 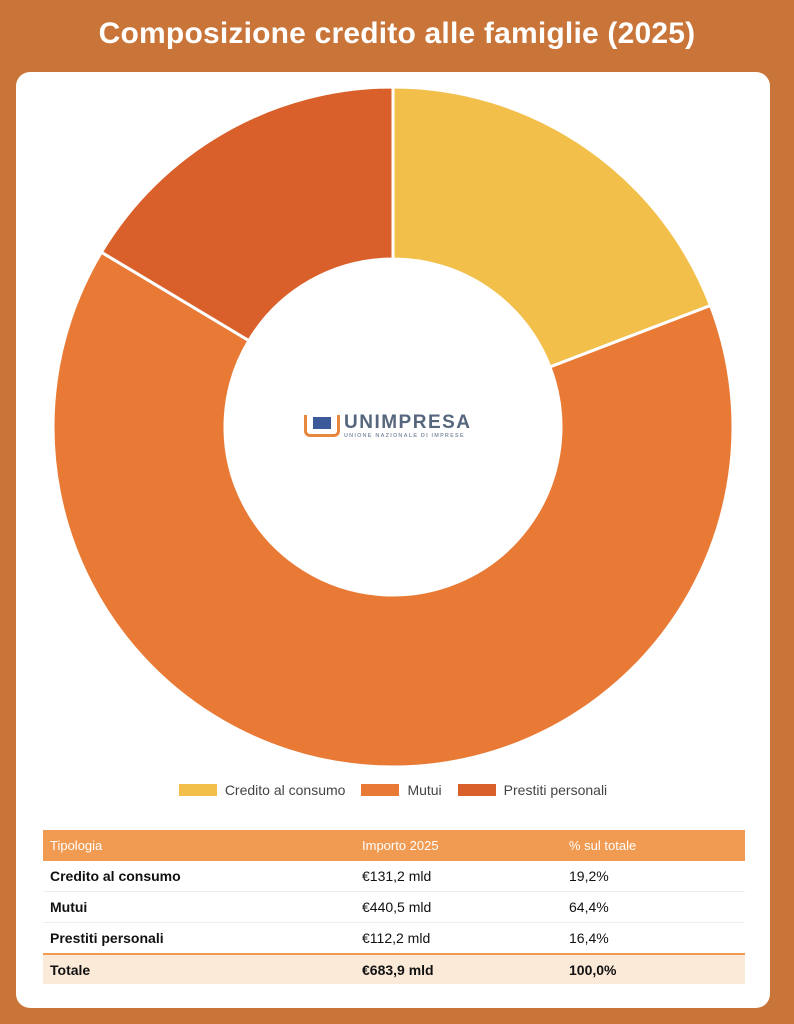 I want to click on column-header-importo: Importo 2025, so click(x=458, y=845).